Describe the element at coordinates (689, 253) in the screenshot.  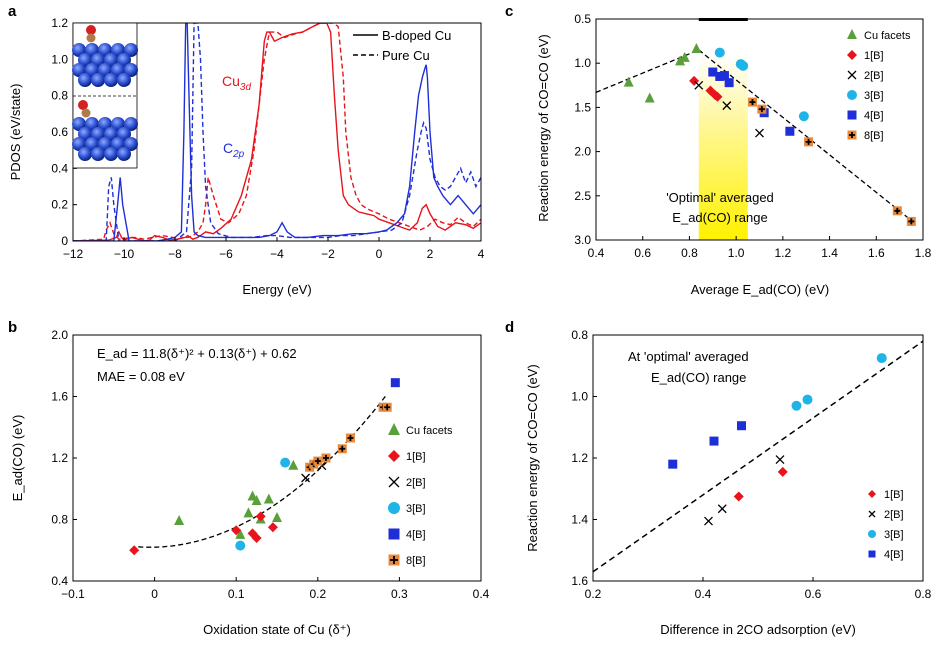
I see `x-tick-label: 0.8` at that location.